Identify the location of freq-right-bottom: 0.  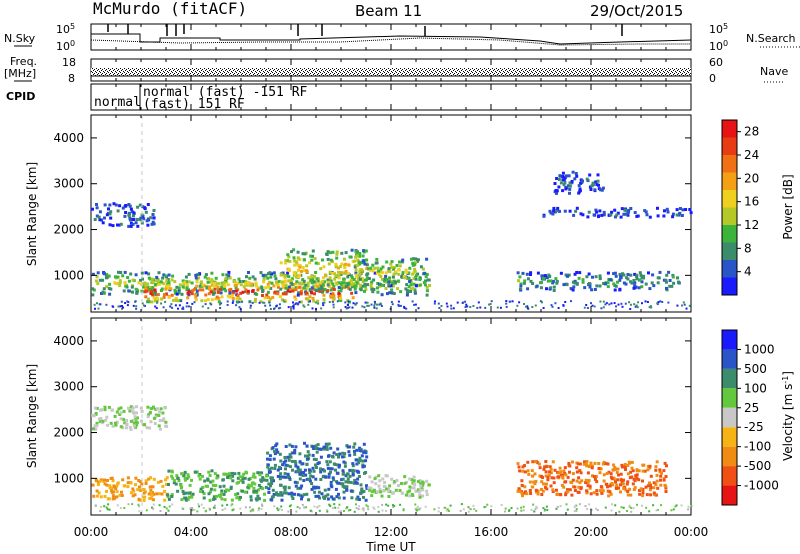
(712, 78).